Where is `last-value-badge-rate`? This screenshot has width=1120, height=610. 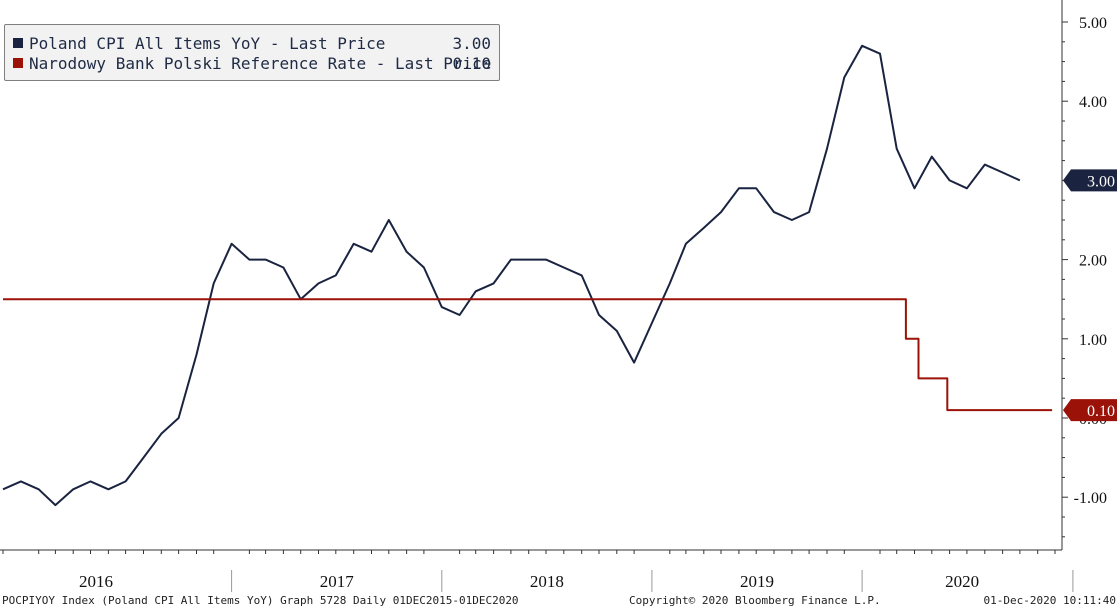
last-value-badge-rate is located at coordinates (1090, 410).